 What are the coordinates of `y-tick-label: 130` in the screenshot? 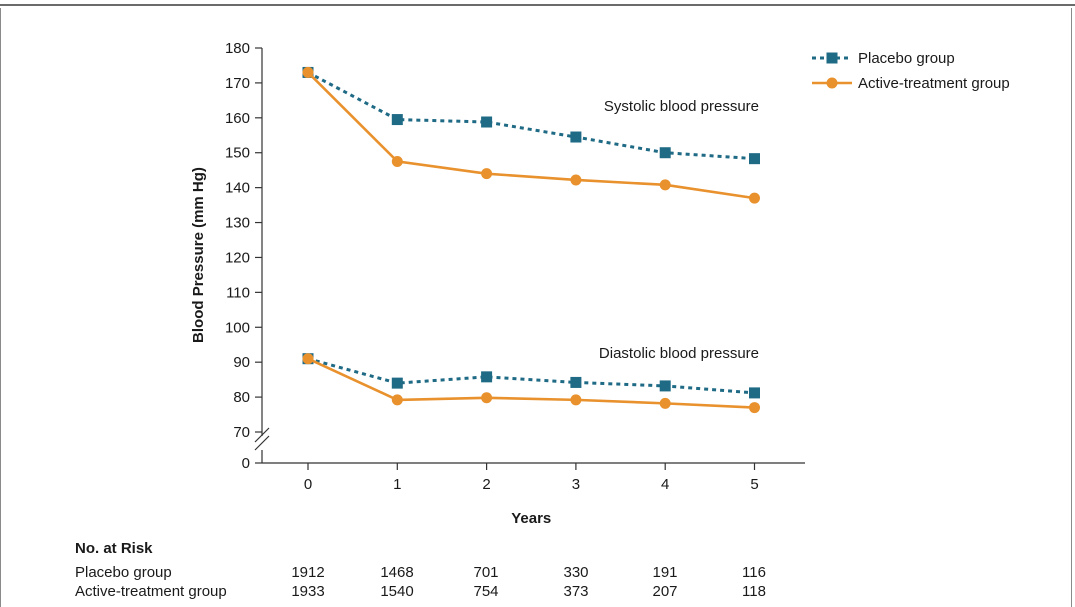 It's located at (237, 223).